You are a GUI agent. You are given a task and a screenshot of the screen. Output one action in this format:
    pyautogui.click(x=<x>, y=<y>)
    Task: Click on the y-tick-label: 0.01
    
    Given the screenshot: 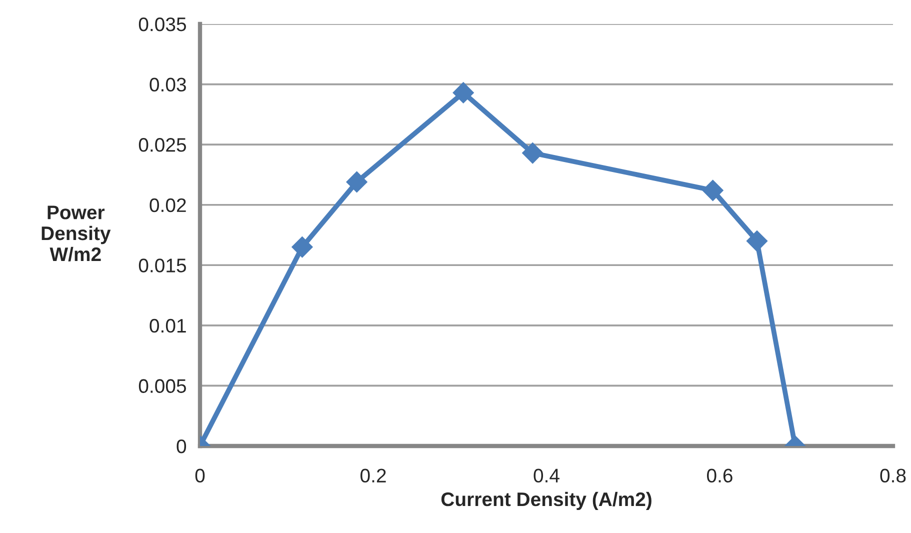 What is the action you would take?
    pyautogui.click(x=168, y=325)
    